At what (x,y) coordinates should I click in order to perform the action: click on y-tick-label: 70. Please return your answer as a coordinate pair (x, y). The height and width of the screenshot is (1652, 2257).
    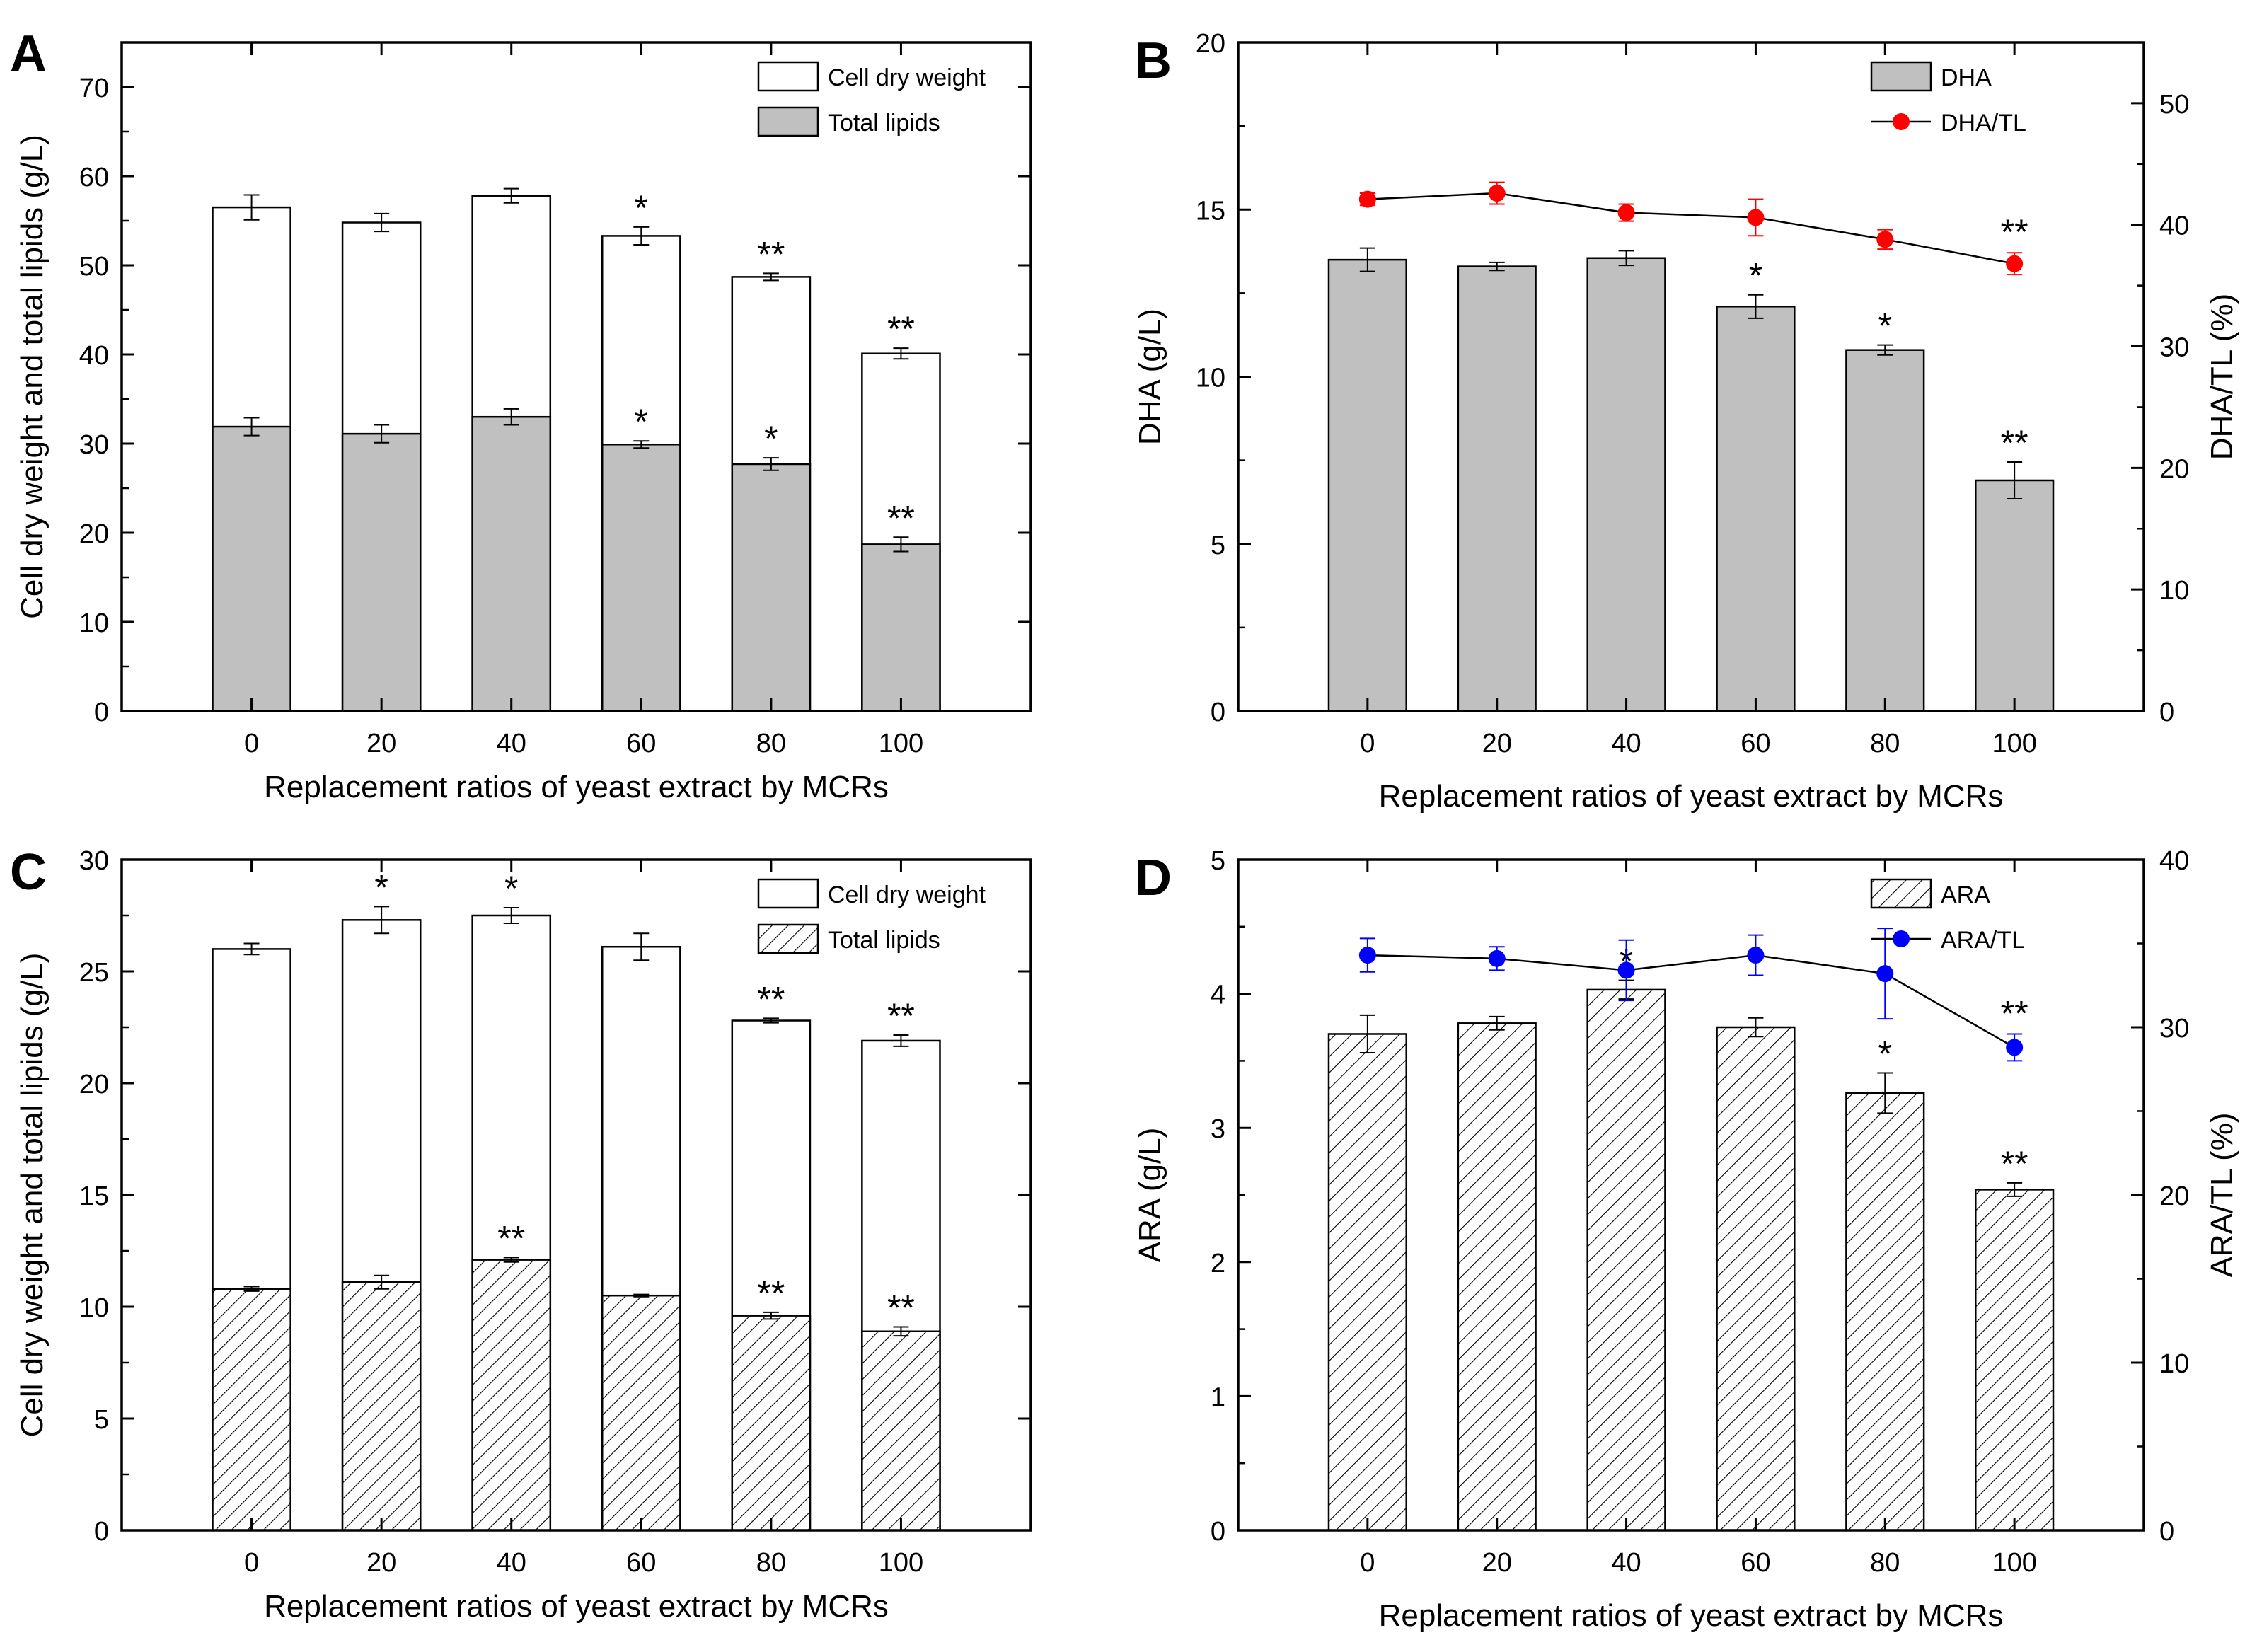
    Looking at the image, I should click on (94, 89).